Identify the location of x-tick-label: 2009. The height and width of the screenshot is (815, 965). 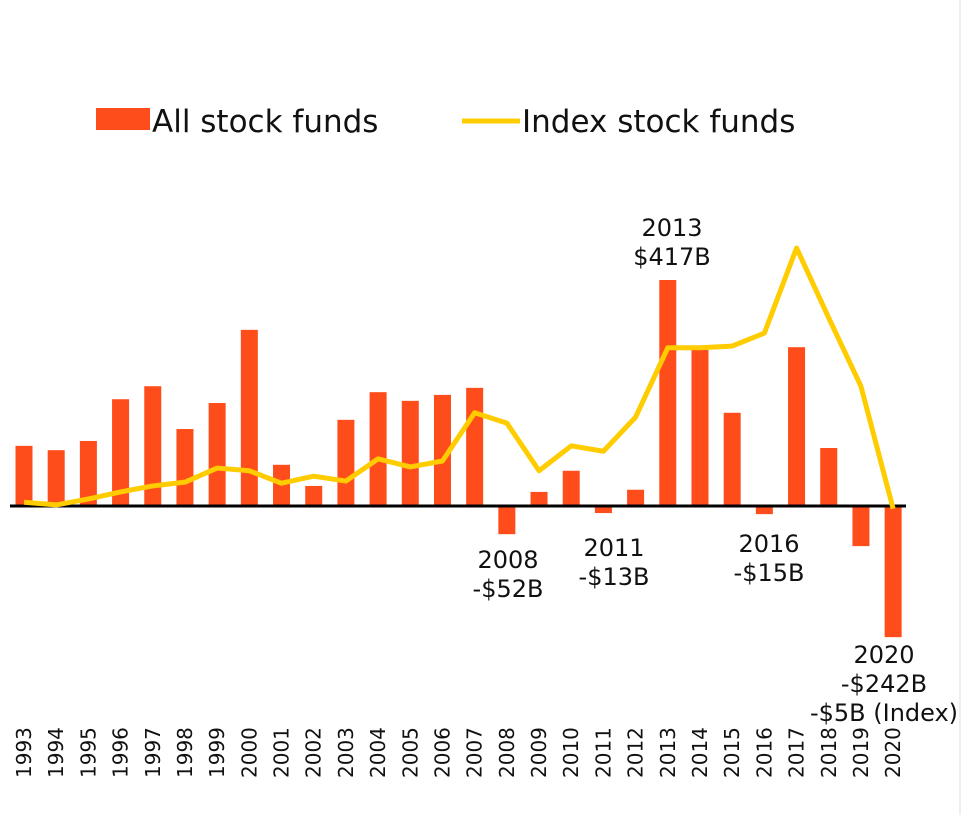
(539, 752).